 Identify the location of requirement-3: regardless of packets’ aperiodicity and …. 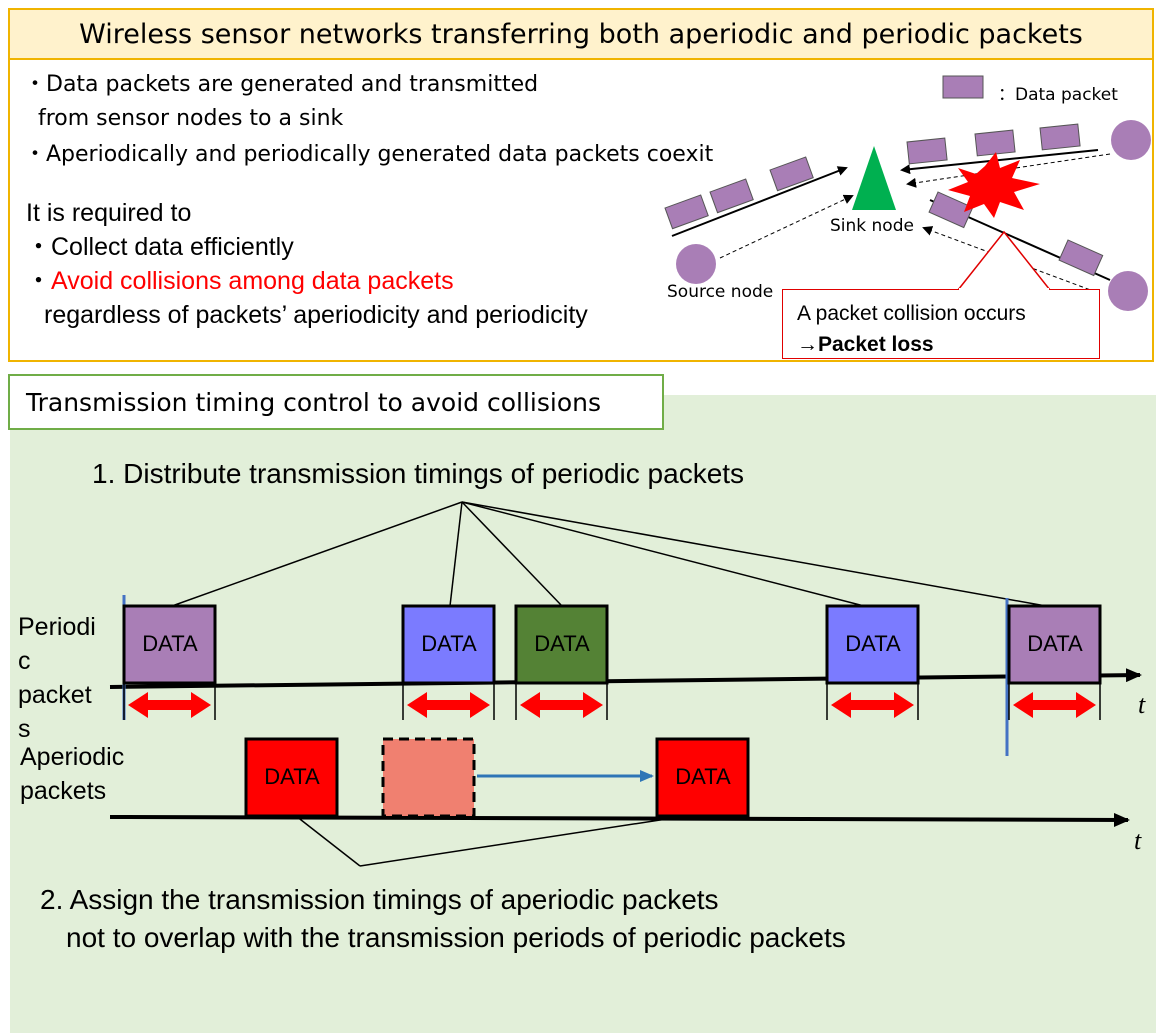
(316, 315).